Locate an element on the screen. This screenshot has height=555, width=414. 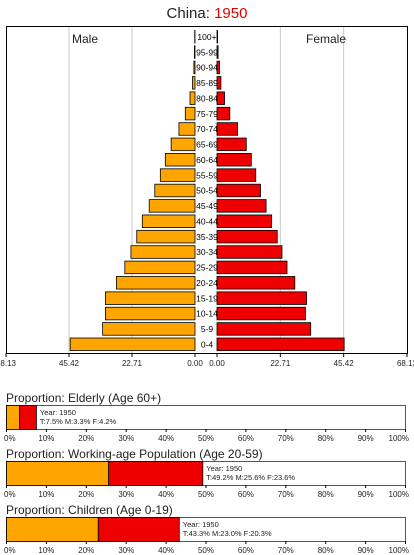
age-group-label: 45-49 is located at coordinates (207, 206).